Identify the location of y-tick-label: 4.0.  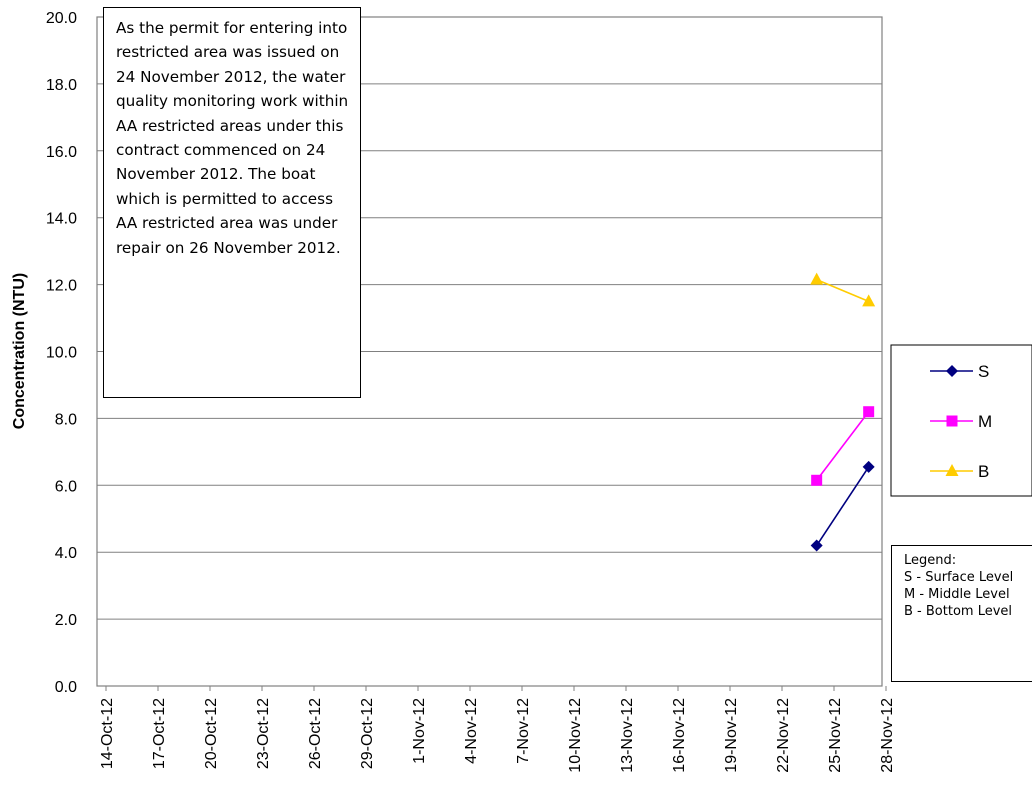
(66, 553).